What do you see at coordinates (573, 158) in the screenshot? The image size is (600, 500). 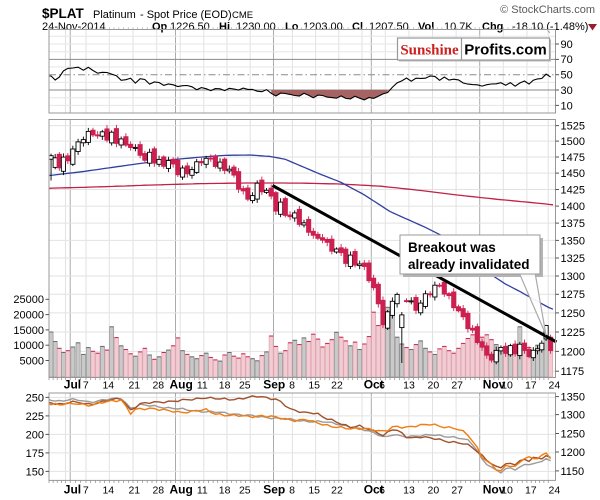 I see `svg-text: 1475` at bounding box center [573, 158].